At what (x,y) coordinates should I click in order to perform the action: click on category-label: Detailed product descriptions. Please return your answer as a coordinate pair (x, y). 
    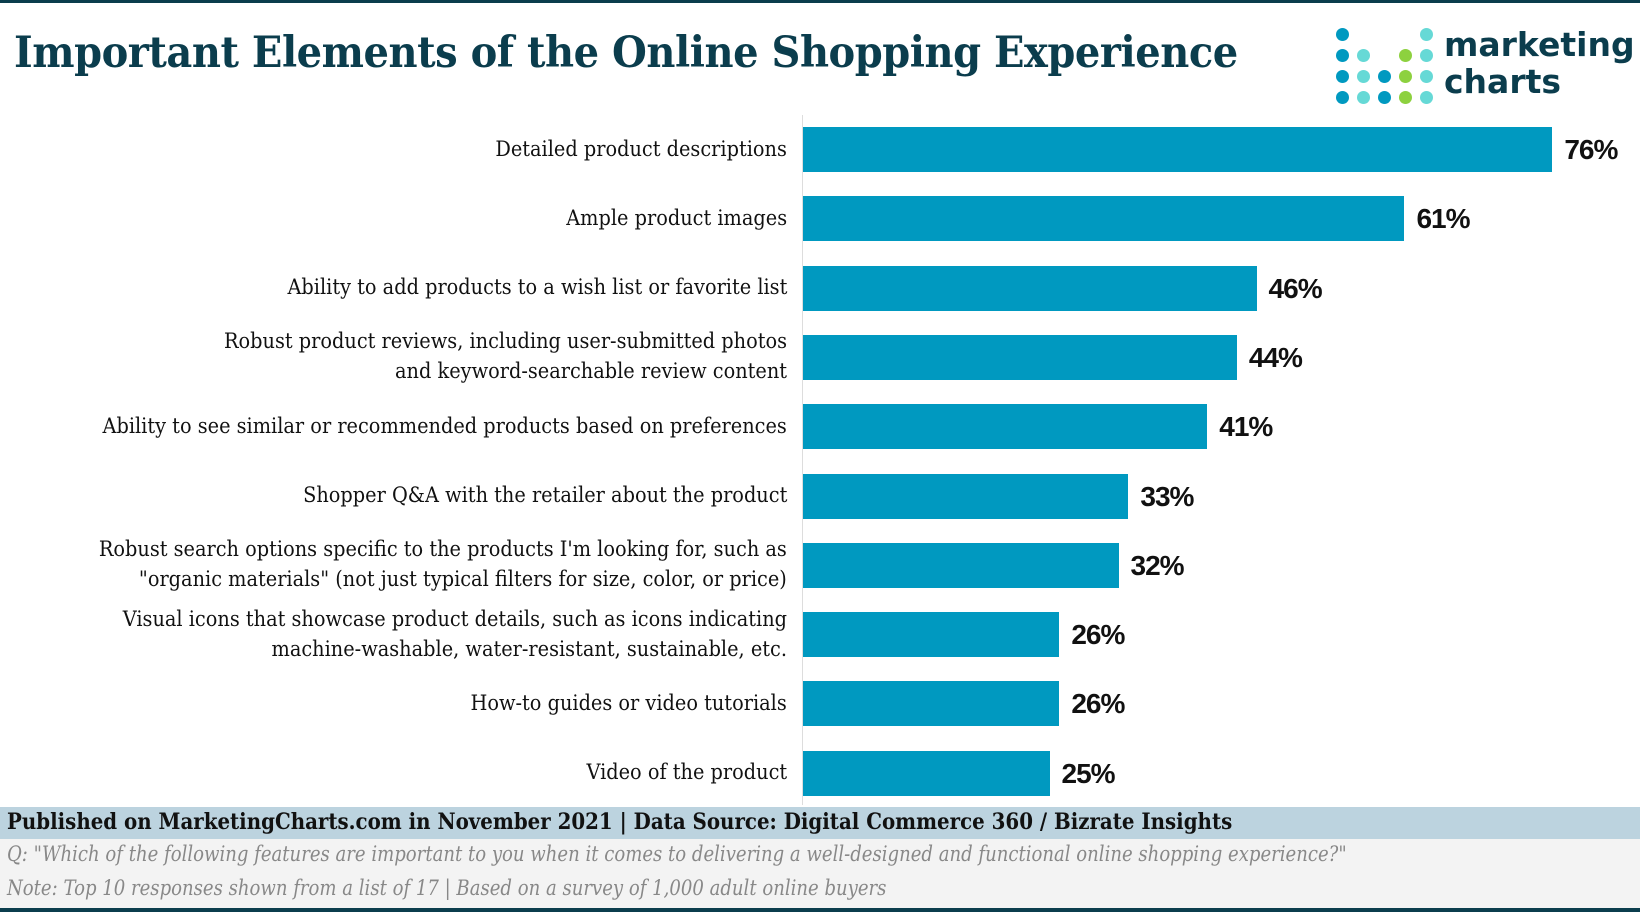
    Looking at the image, I should click on (641, 148).